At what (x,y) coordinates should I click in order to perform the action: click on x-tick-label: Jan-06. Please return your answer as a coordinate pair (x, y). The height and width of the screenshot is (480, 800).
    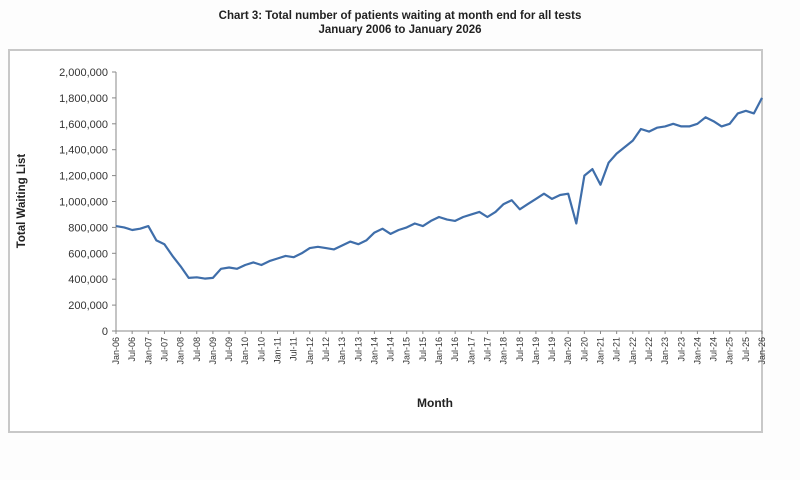
    Looking at the image, I should click on (116, 351).